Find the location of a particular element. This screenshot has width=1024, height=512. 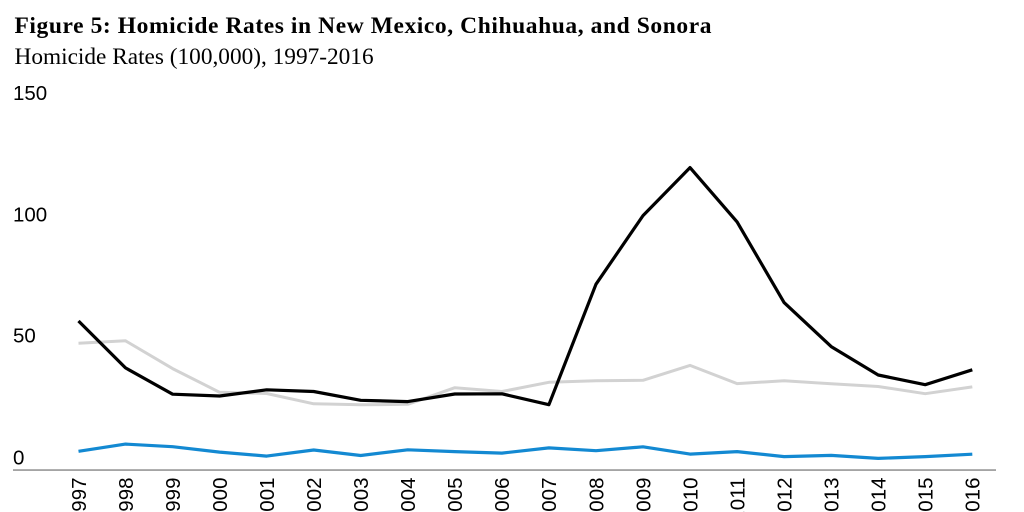

svg-text: 2013 is located at coordinates (832, 495).